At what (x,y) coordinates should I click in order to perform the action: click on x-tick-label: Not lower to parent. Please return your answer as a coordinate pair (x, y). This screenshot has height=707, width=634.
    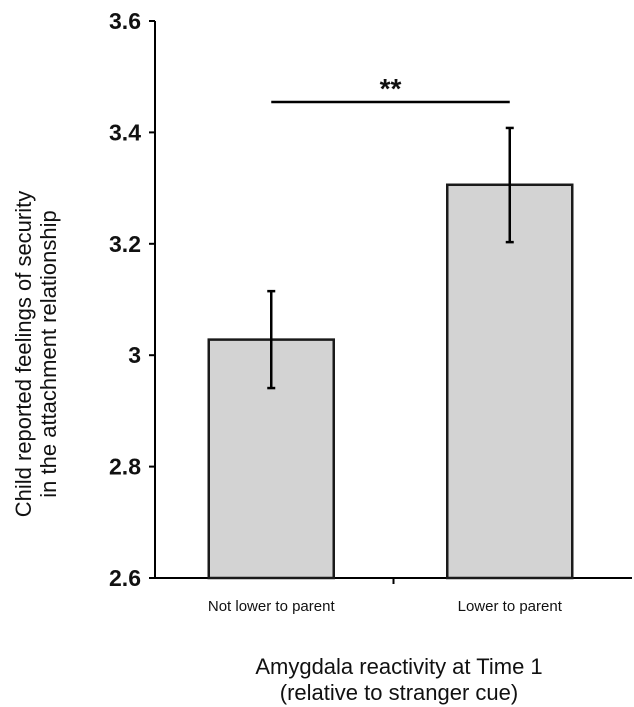
    Looking at the image, I should click on (272, 606).